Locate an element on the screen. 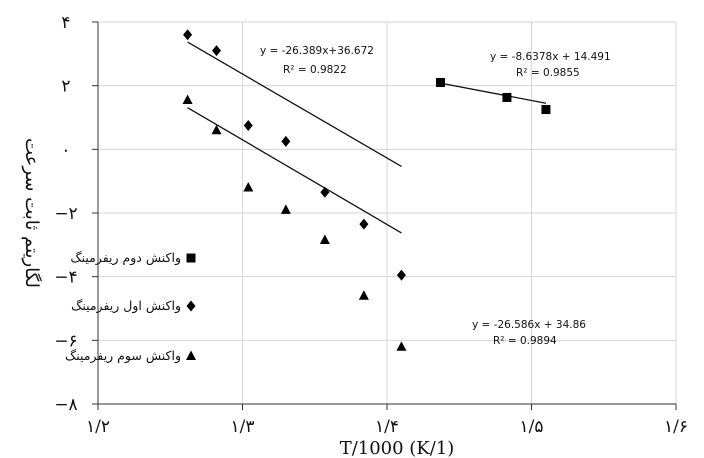 The image size is (704, 458). legend-marker-square is located at coordinates (191, 258).